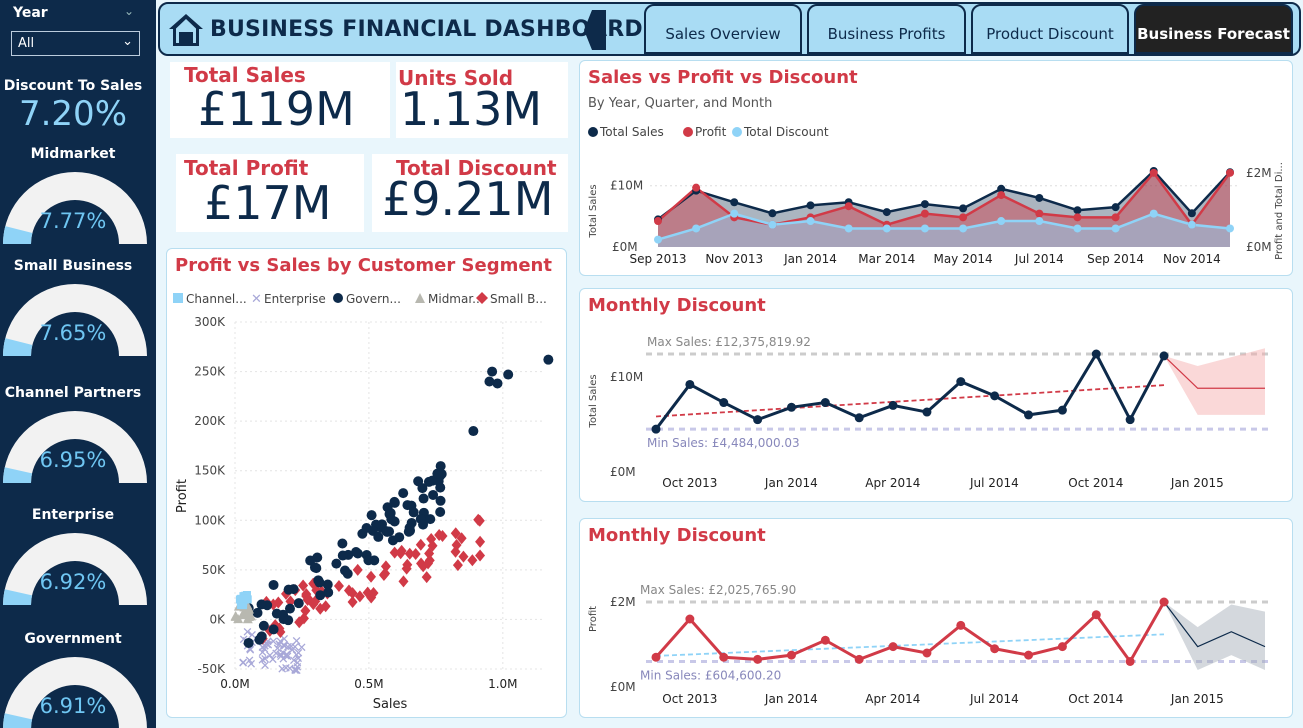 Image resolution: width=1303 pixels, height=728 pixels. What do you see at coordinates (210, 372) in the screenshot?
I see `y-tick: 250K` at bounding box center [210, 372].